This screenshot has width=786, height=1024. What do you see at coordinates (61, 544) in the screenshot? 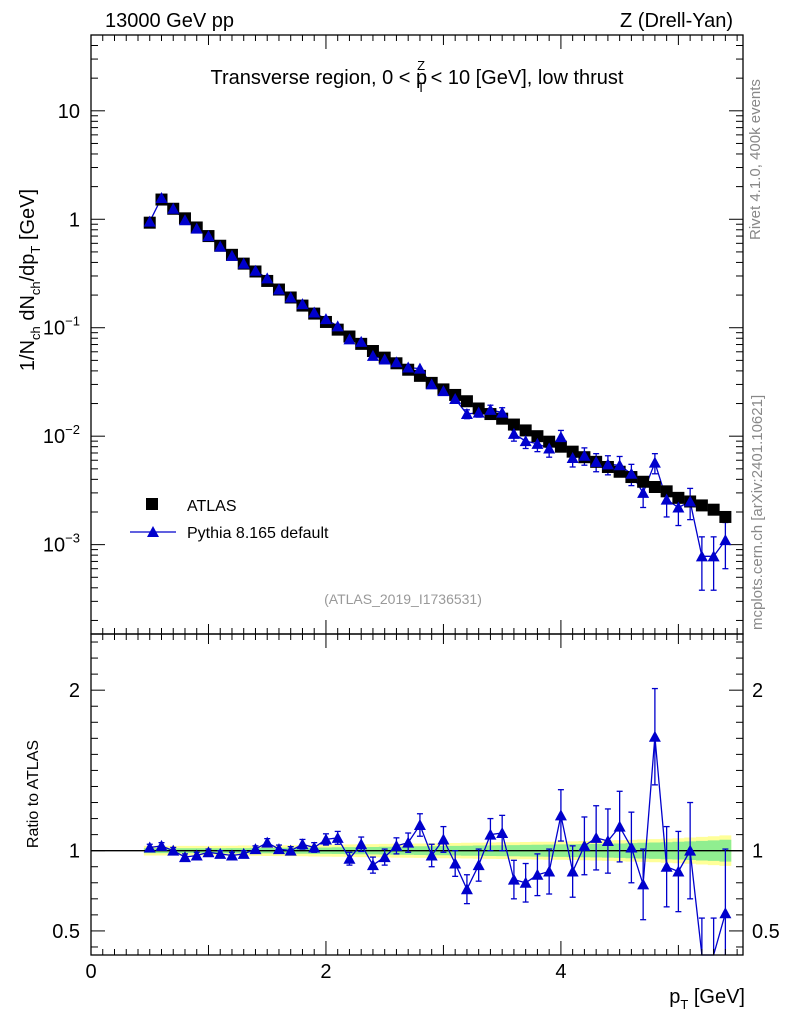
I see `main-y-tick-label: 10⁻³` at bounding box center [61, 544].